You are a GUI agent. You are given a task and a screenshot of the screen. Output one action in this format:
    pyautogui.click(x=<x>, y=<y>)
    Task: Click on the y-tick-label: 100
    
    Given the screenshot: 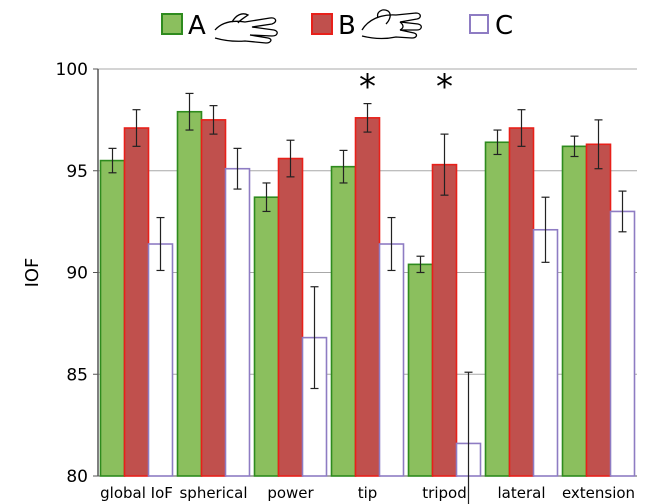 What is the action you would take?
    pyautogui.click(x=72, y=70)
    